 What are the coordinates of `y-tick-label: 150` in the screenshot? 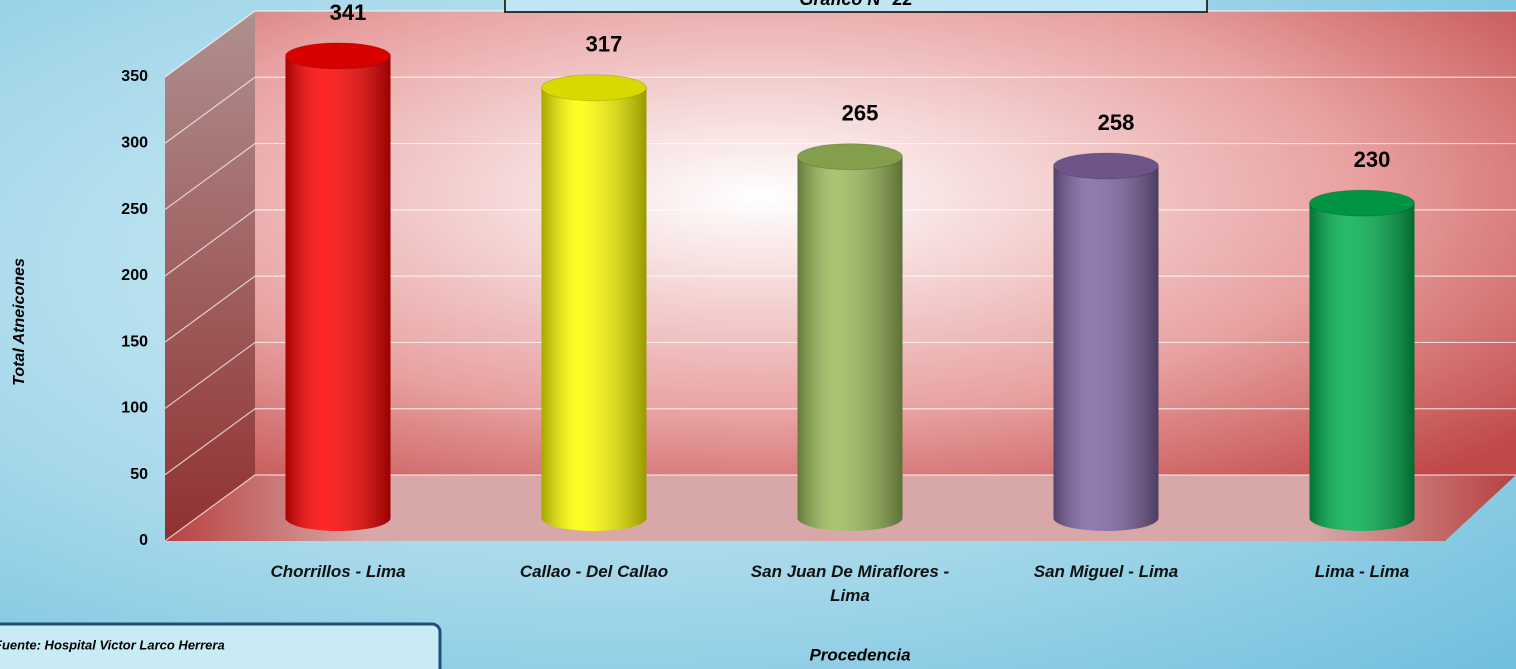 It's located at (134, 341).